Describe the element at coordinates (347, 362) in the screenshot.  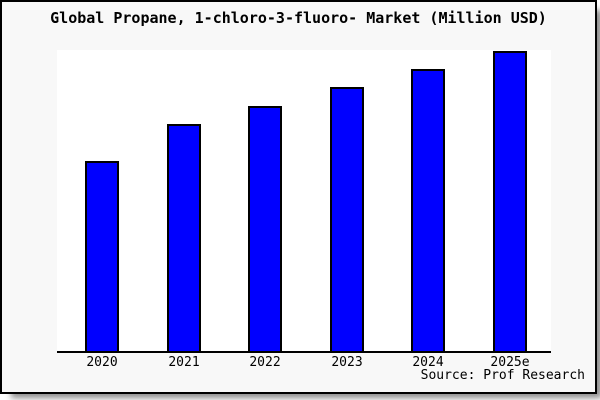
I see `x-tick-label-2023: 2023` at that location.